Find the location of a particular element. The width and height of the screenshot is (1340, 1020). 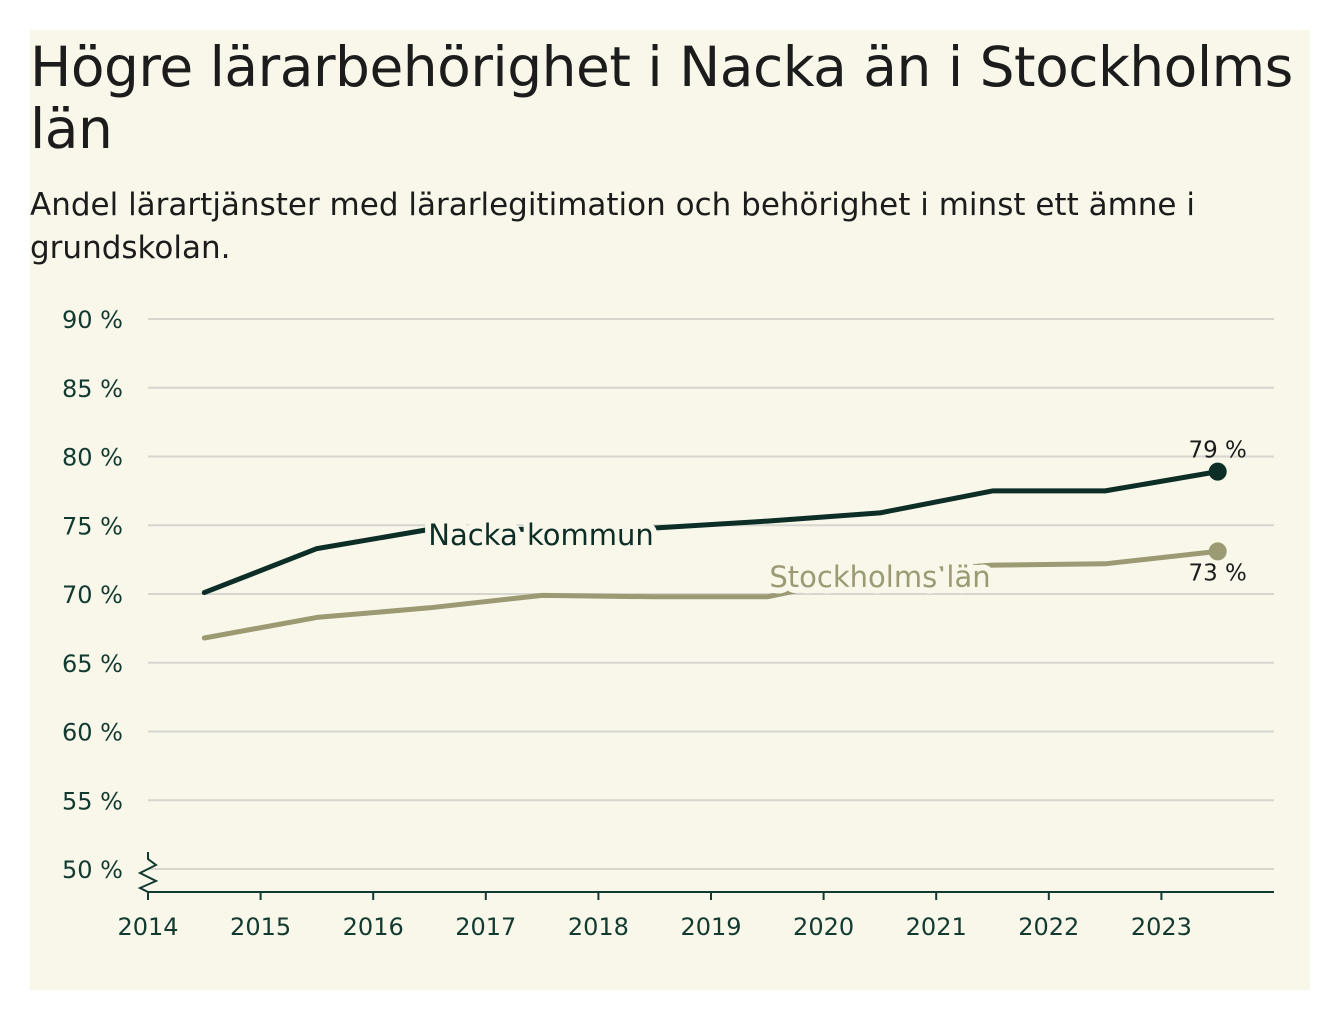

y-tick-label: 60 % is located at coordinates (92, 733).